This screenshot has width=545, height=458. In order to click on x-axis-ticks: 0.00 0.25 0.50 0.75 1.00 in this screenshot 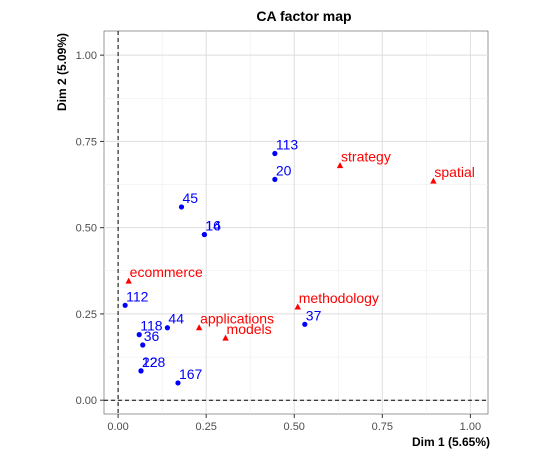, I will do `click(294, 423)`.